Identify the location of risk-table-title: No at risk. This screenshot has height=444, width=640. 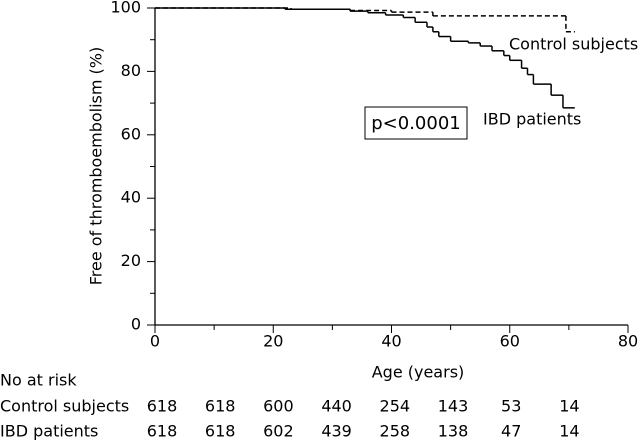
(38, 380).